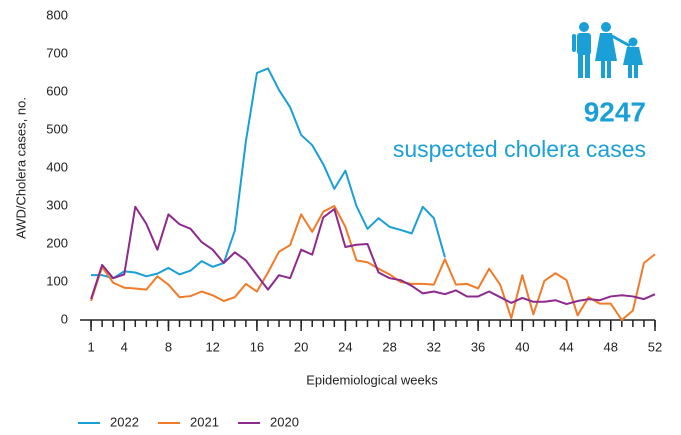 This screenshot has height=435, width=681. I want to click on x-tick-label: 8, so click(168, 346).